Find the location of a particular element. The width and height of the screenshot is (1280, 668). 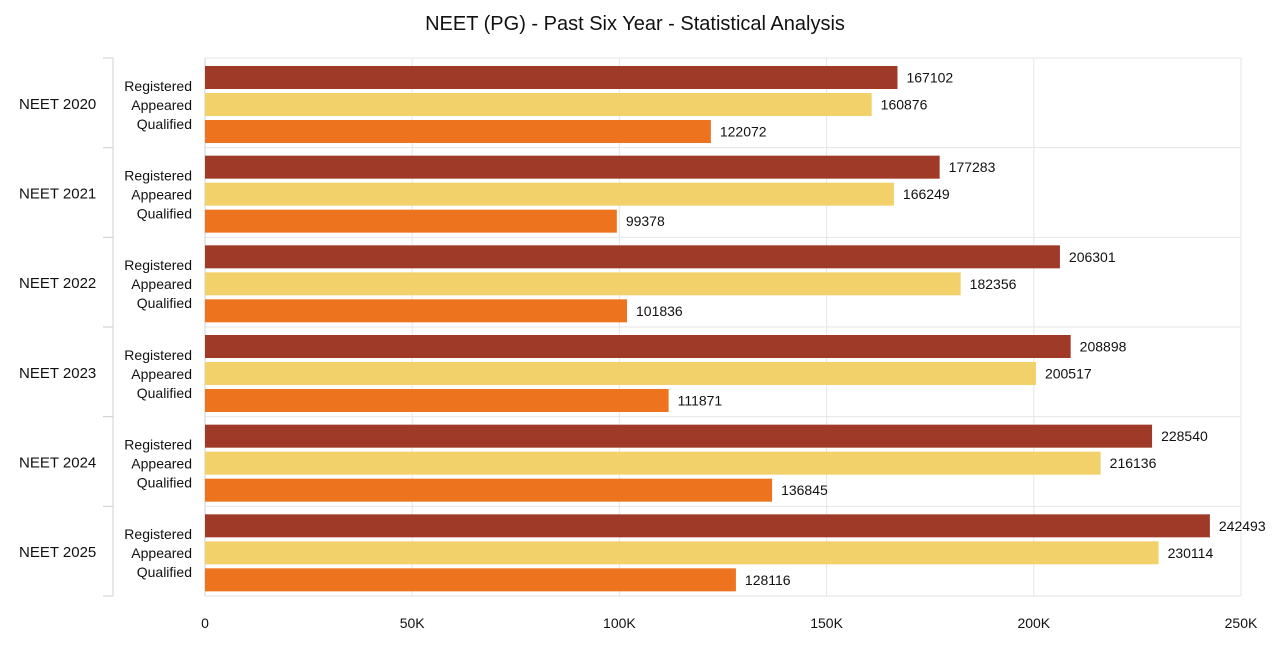

data-label: 177283 is located at coordinates (972, 167).